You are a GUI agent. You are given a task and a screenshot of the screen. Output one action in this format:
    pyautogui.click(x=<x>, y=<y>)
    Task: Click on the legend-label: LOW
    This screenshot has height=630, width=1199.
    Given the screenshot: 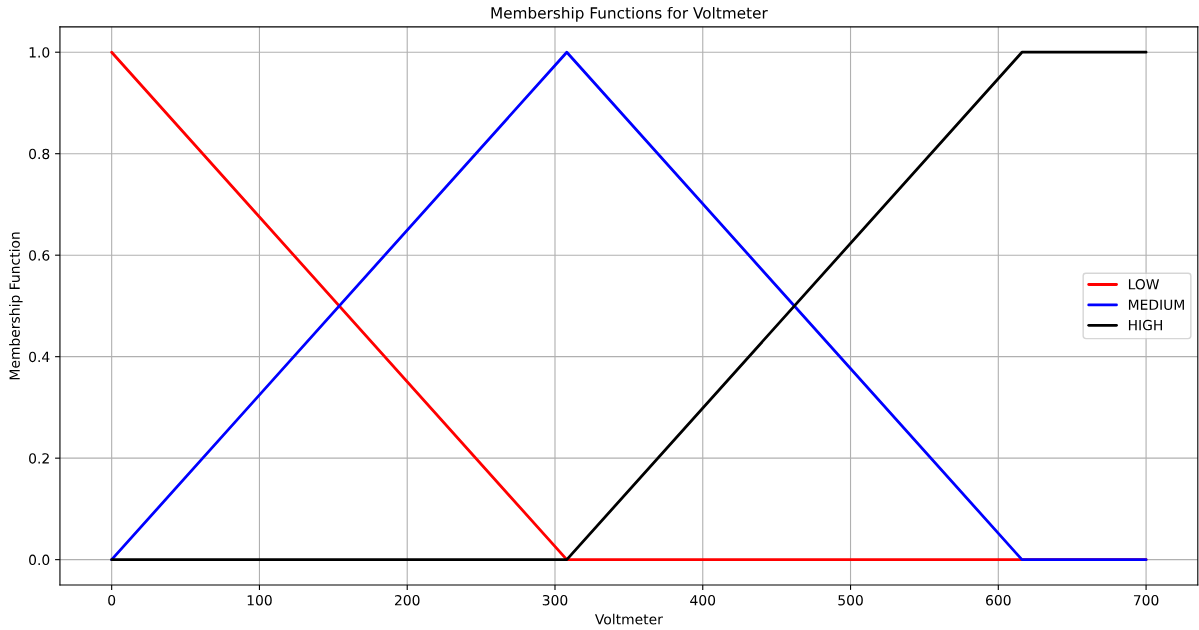 What is the action you would take?
    pyautogui.click(x=1144, y=284)
    